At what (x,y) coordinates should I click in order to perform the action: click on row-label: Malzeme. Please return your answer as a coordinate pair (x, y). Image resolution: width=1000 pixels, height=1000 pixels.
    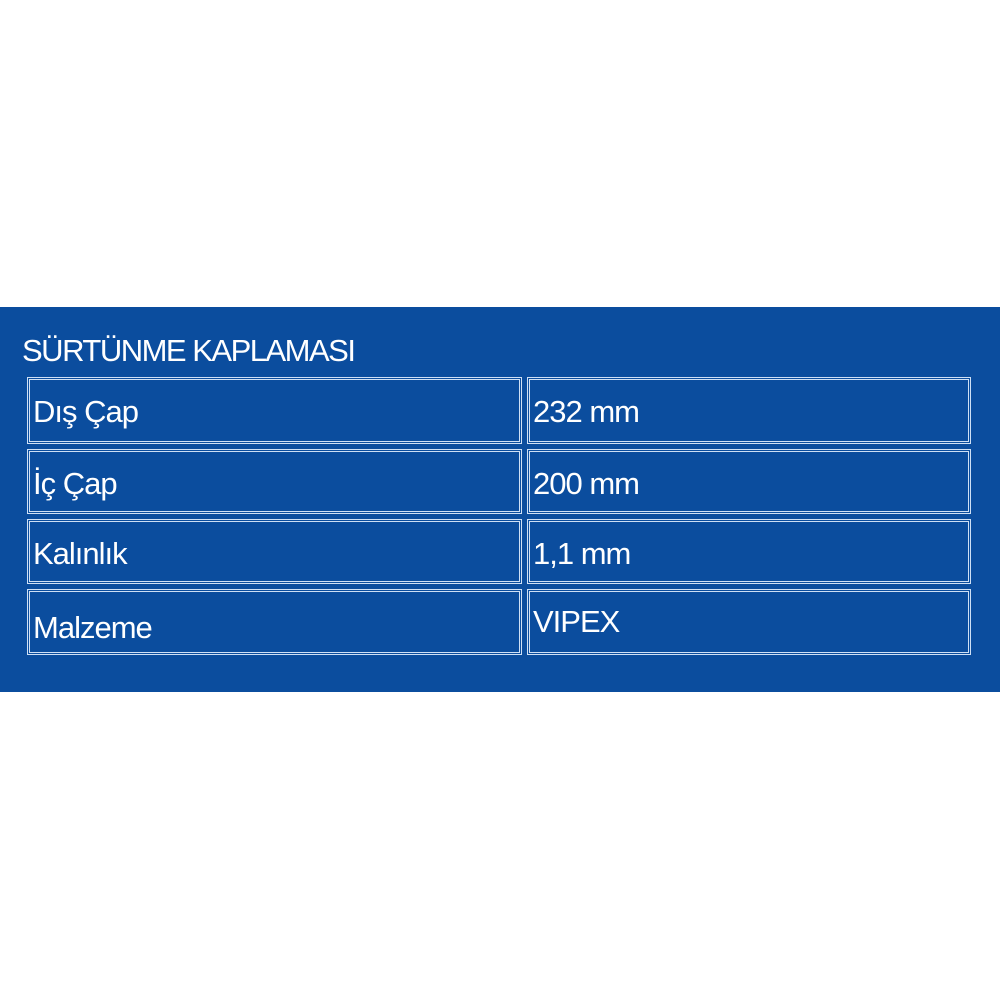
    Looking at the image, I should click on (274, 622).